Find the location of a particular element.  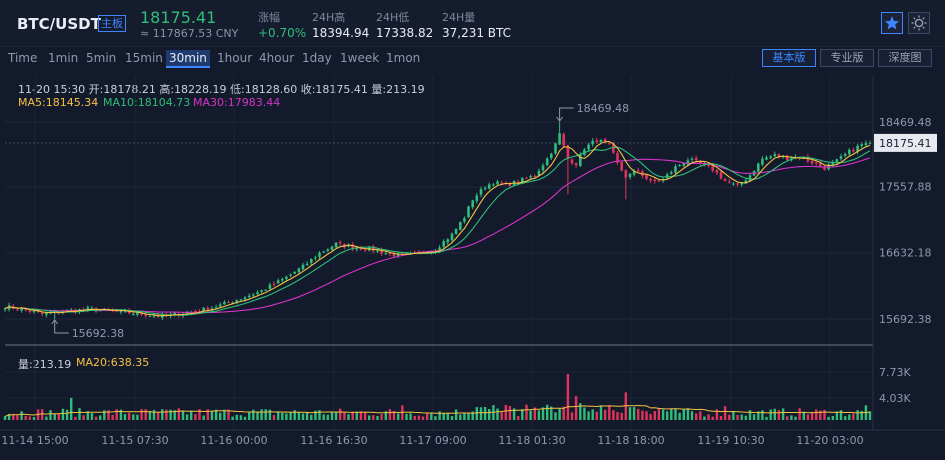

interval-1hour: 1hour is located at coordinates (235, 58).